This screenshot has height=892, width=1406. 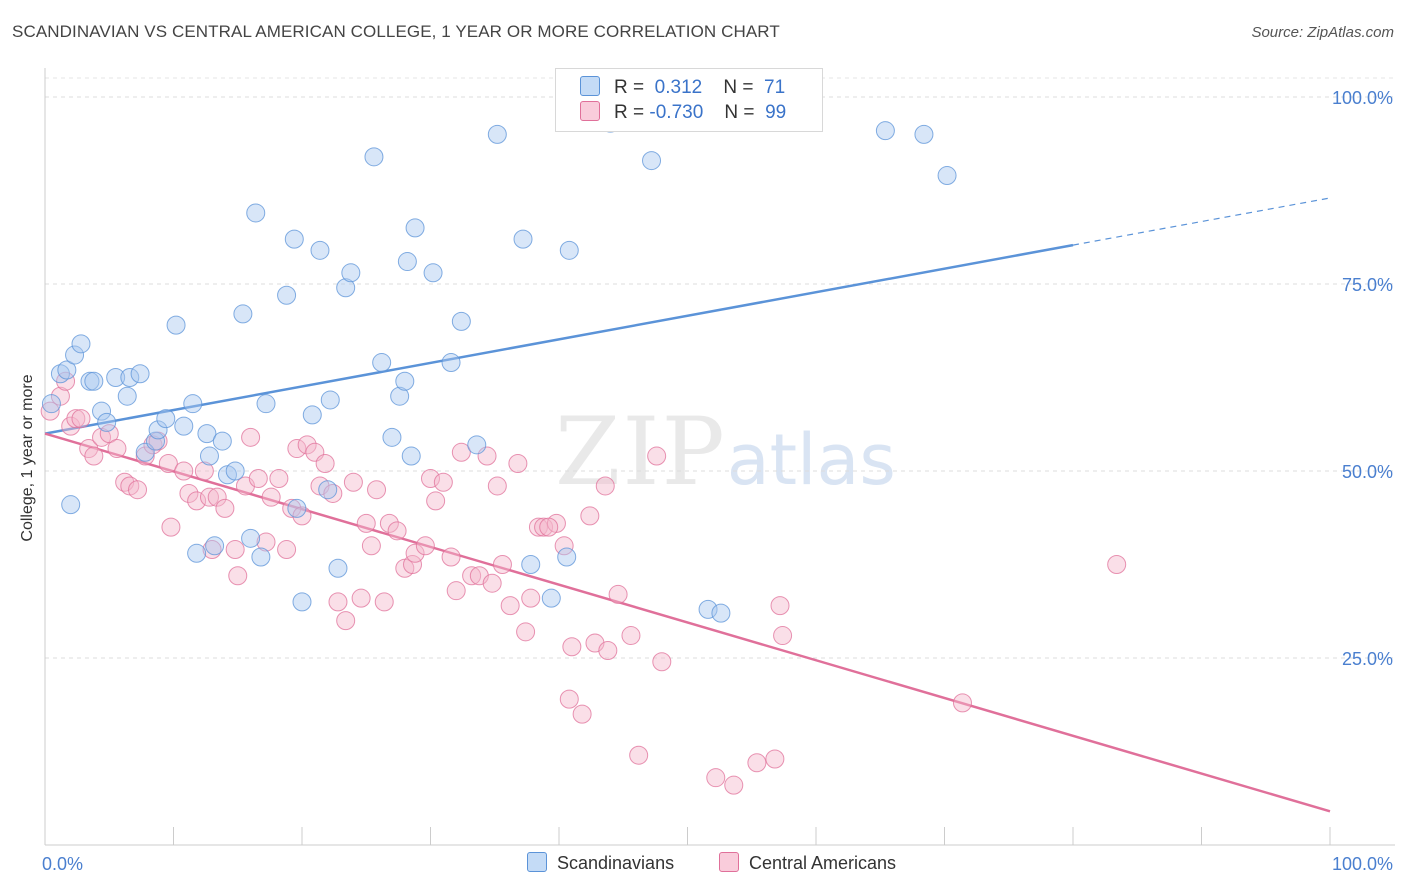 I want to click on bottom-legend-swatch-scandinavians, so click(x=537, y=862).